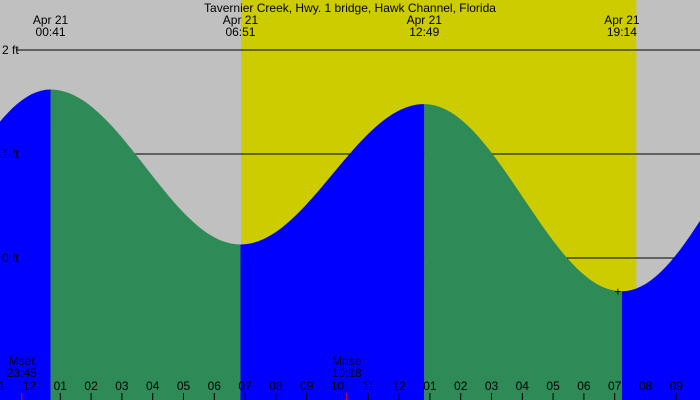  I want to click on extreme-time-label: 12:49, so click(424, 32).